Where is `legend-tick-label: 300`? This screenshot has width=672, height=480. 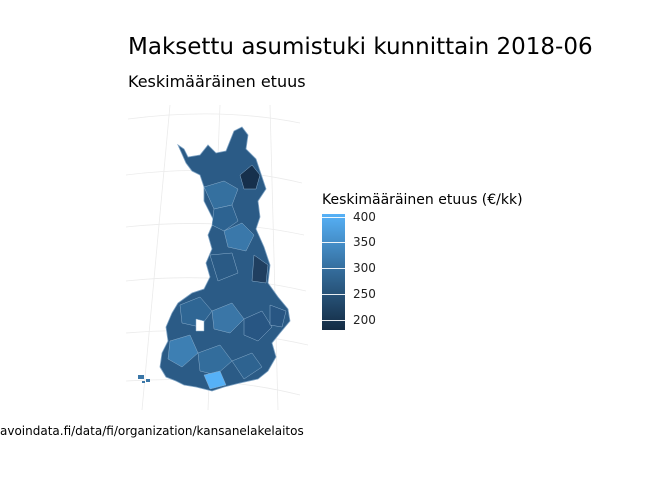
legend-tick-label: 300 is located at coordinates (364, 268).